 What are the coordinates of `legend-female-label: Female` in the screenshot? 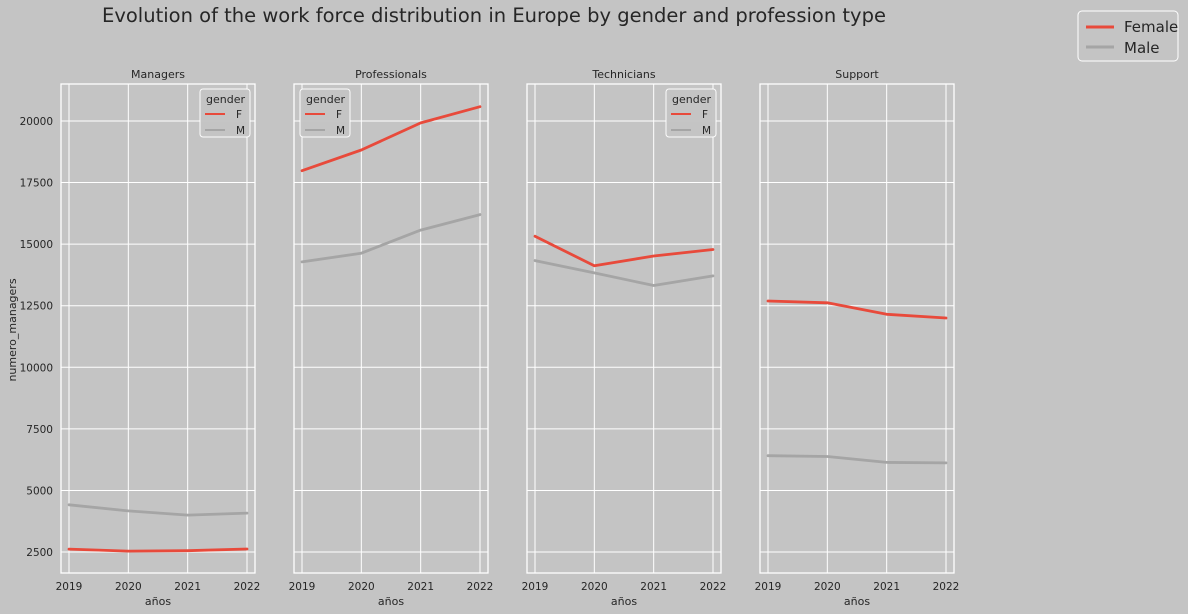 It's located at (1151, 27).